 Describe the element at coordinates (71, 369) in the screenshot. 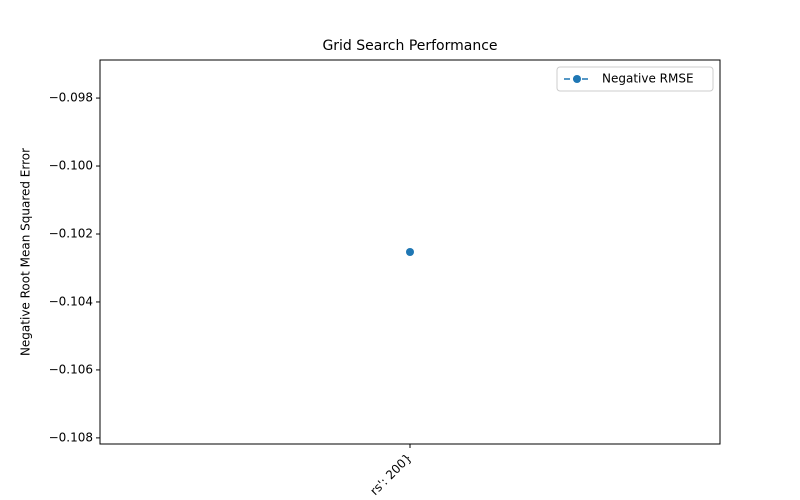

I see `y-tick-label: −0.106` at that location.